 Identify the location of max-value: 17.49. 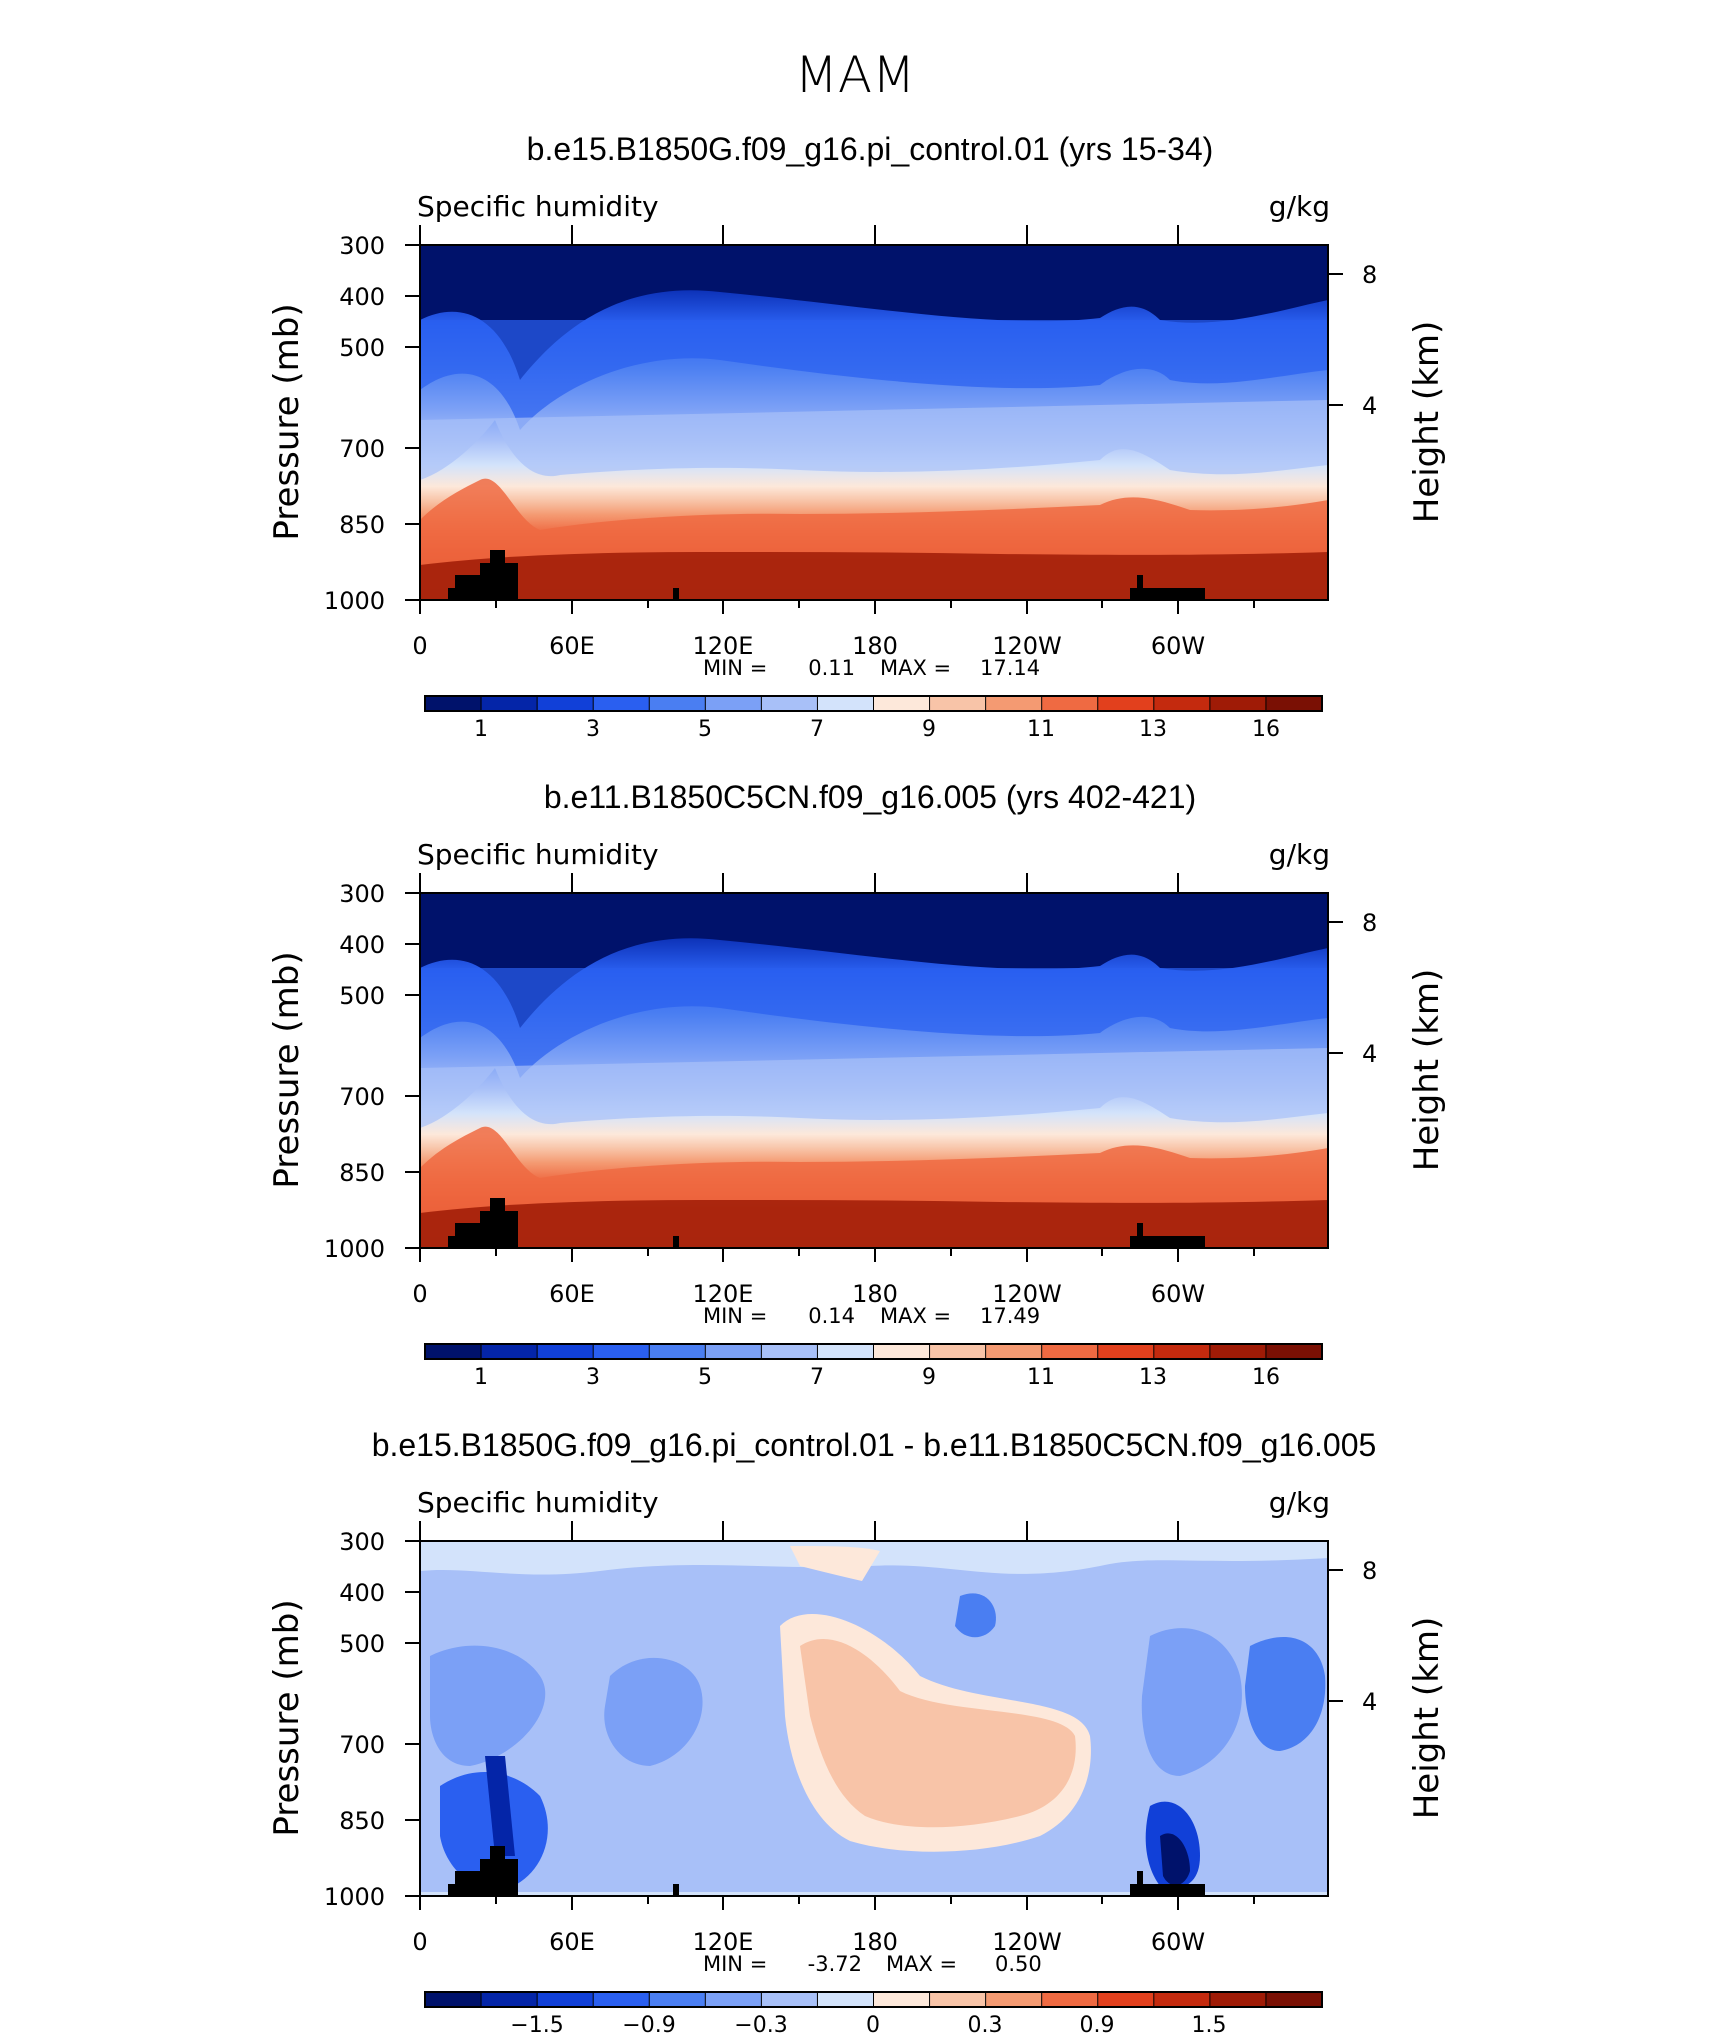
(1010, 1316).